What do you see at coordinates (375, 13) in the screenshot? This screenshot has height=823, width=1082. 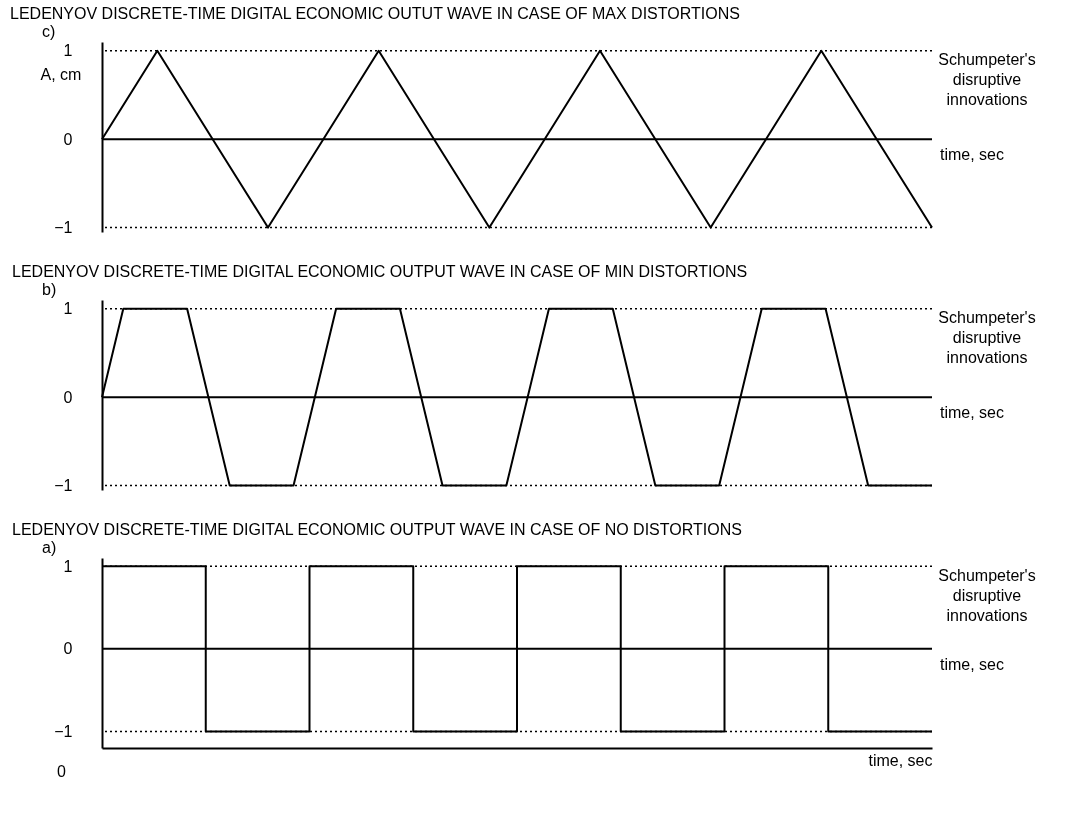 I see `chart-title: LEDENYOV DISCRETE-TIME DIGITAL ECONOMIC OUTUT WAVE IN CASE OF MAX DISTORTIONS` at bounding box center [375, 13].